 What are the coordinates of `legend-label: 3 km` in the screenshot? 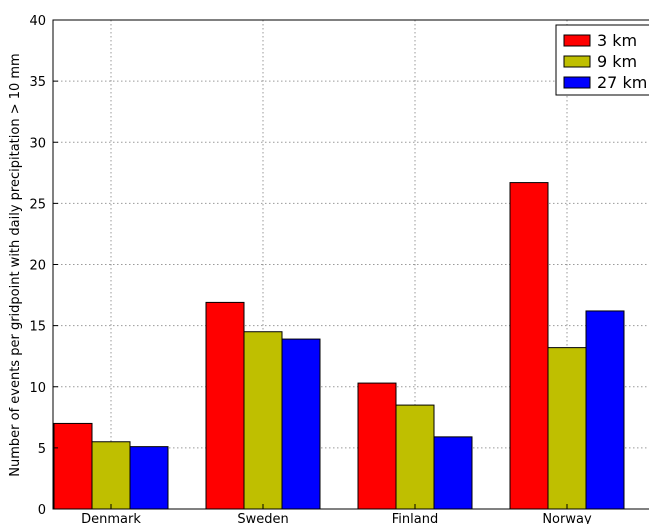 It's located at (617, 40).